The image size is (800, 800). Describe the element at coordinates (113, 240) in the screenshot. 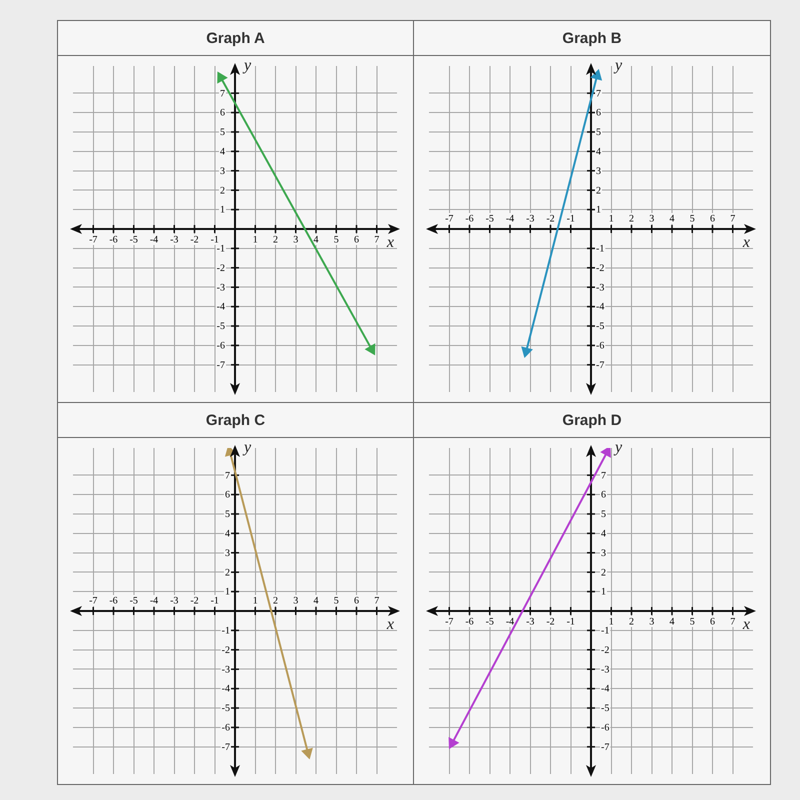

I see `x-tick-label: -6` at that location.